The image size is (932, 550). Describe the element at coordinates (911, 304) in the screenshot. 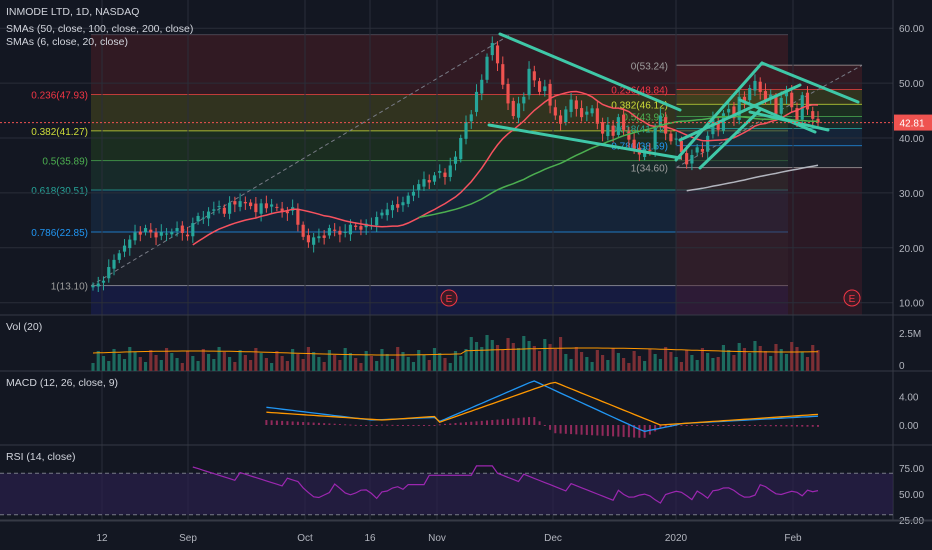

I see `price-tick-label: 10.00` at that location.